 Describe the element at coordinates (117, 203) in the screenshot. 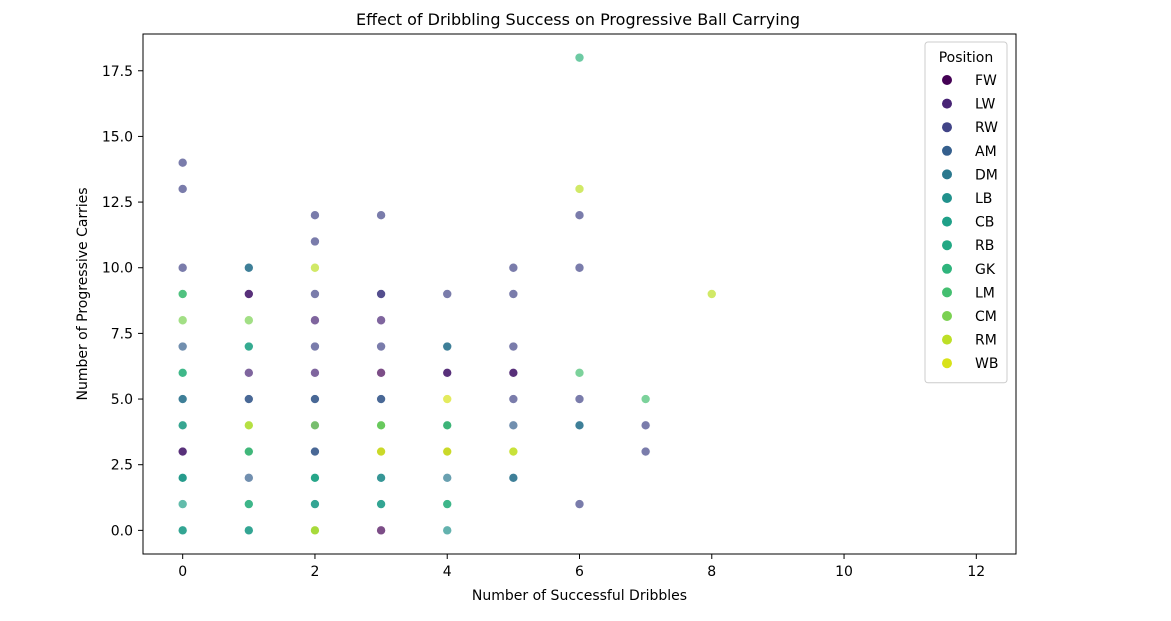

I see `y-tick-label: 12.5` at that location.